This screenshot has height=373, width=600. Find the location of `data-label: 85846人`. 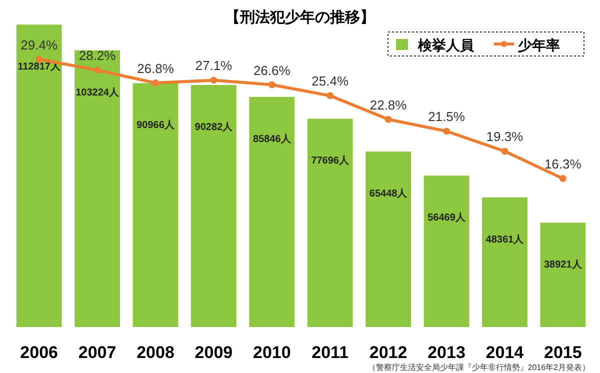

data-label: 85846人 is located at coordinates (272, 138).